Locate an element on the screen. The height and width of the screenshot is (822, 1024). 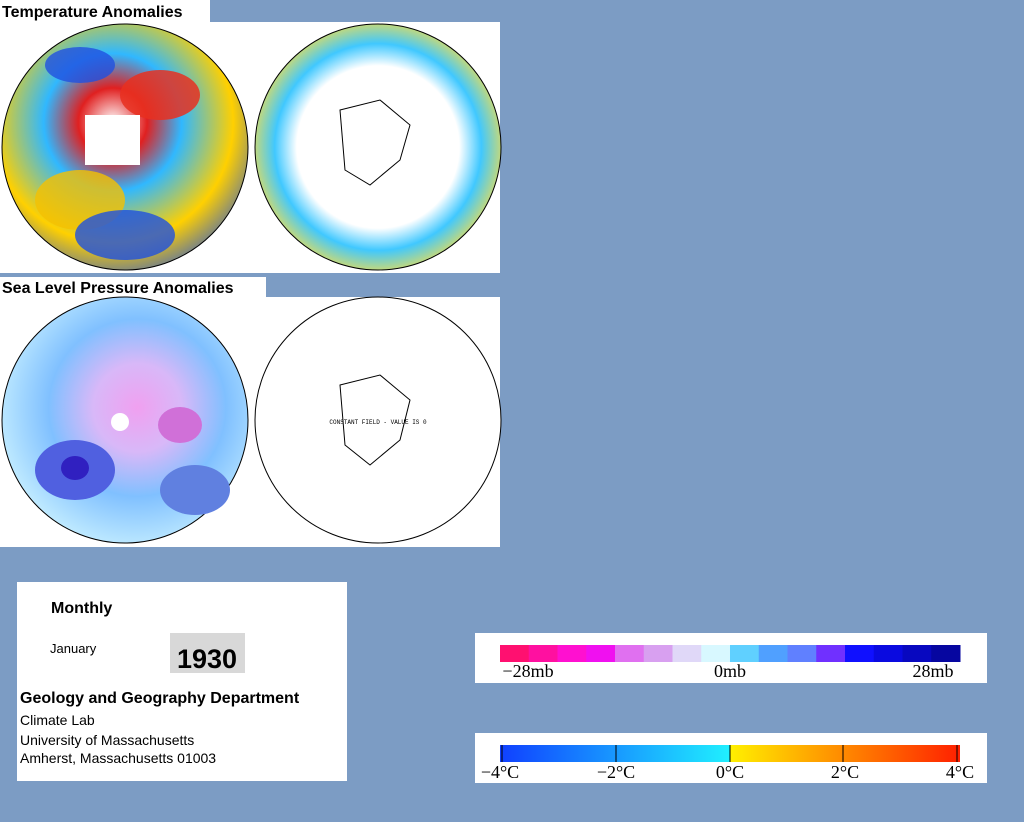
panel-title: Sea Level Pressure Anomalies is located at coordinates (118, 288).